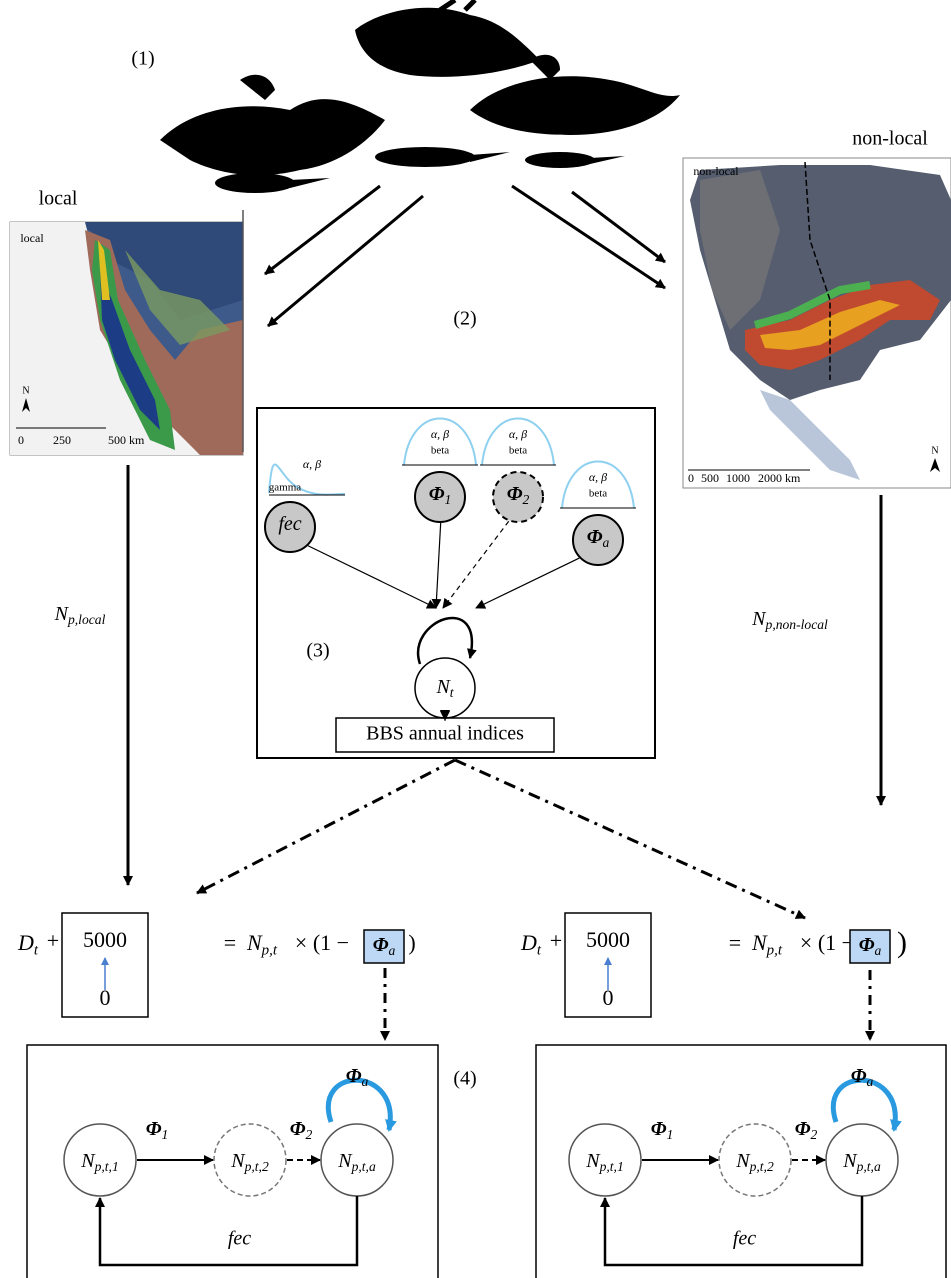 Image resolution: width=951 pixels, height=1278 pixels. What do you see at coordinates (361, 1104) in the screenshot?
I see `survival-loop` at bounding box center [361, 1104].